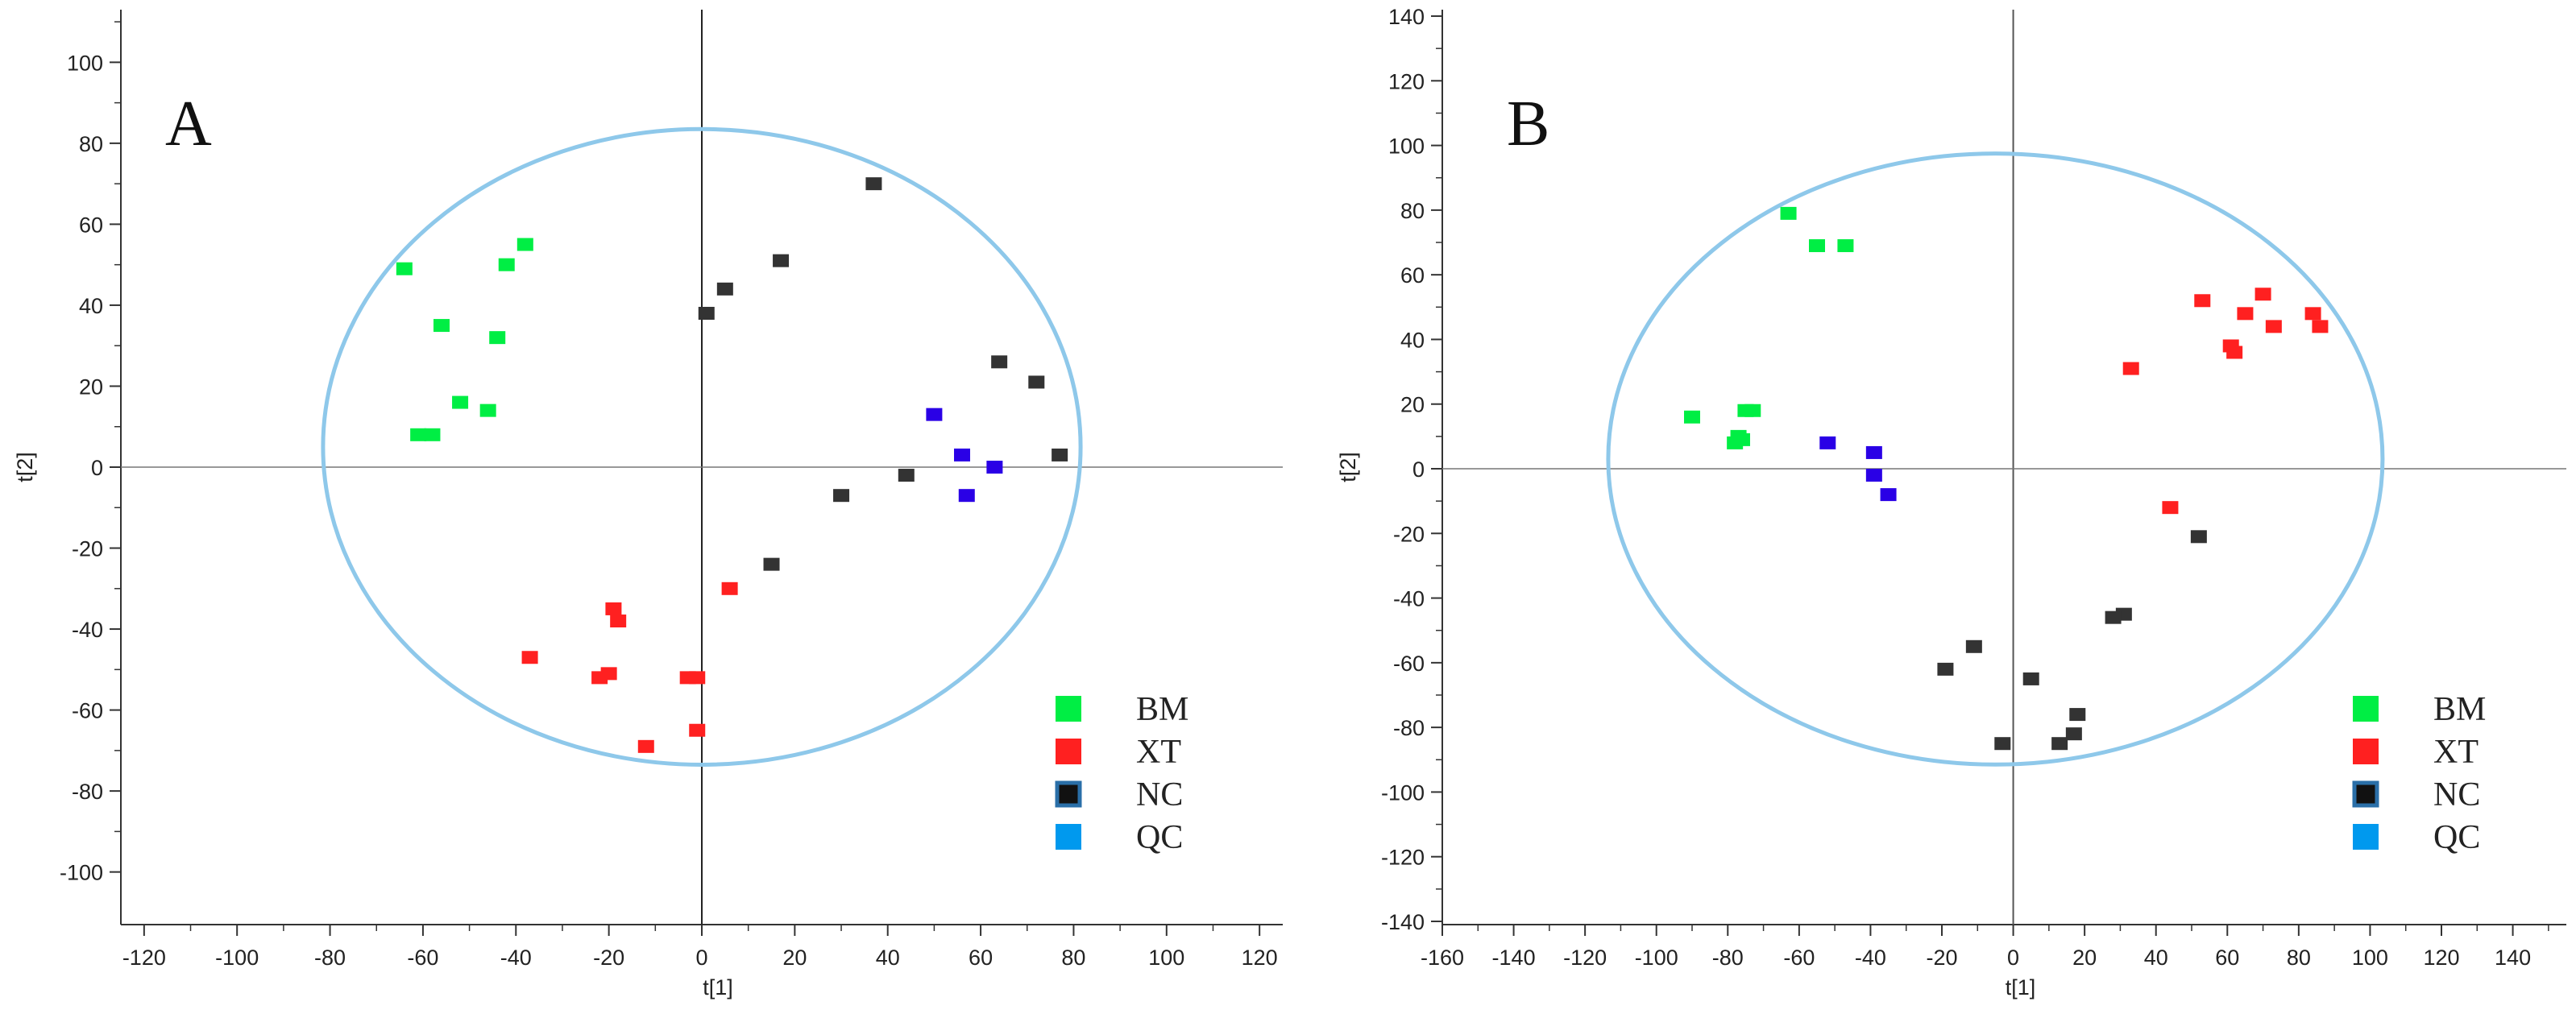 The width and height of the screenshot is (2576, 1014). I want to click on x-tick-label: 120, so click(2441, 958).